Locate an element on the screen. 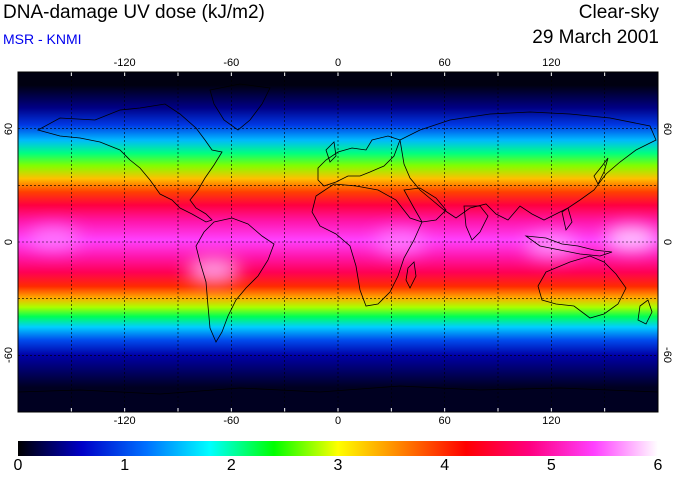 This screenshot has height=480, width=678. lat-label-right: 60 is located at coordinates (667, 128).